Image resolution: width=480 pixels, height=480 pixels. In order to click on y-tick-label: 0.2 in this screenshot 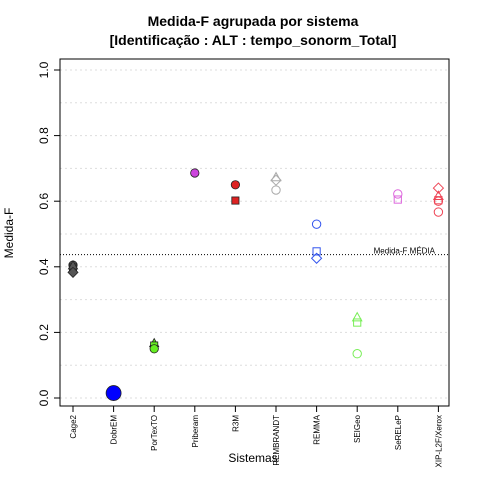, I will do `click(44, 332)`.